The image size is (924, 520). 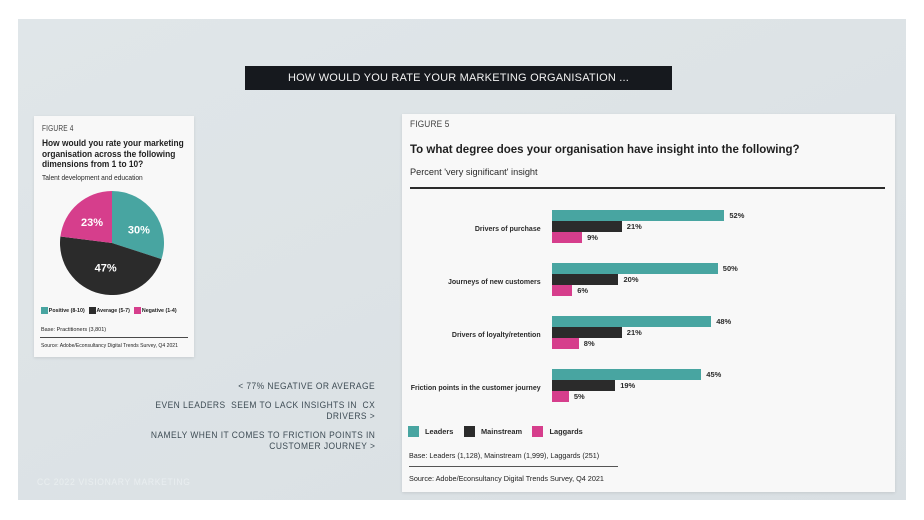 I want to click on svg-text: 30%, so click(x=139, y=230).